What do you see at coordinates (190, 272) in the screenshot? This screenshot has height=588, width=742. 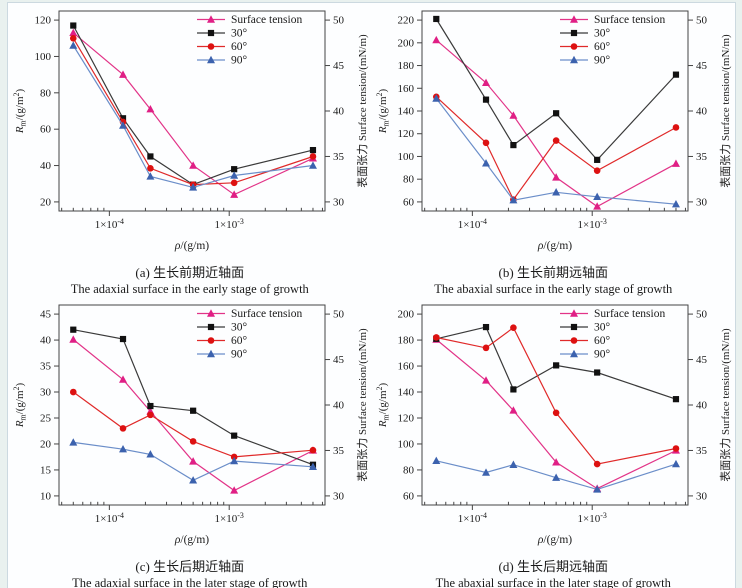 I see `subplot-a-caption-zh: (a) 生长前期近轴面` at bounding box center [190, 272].